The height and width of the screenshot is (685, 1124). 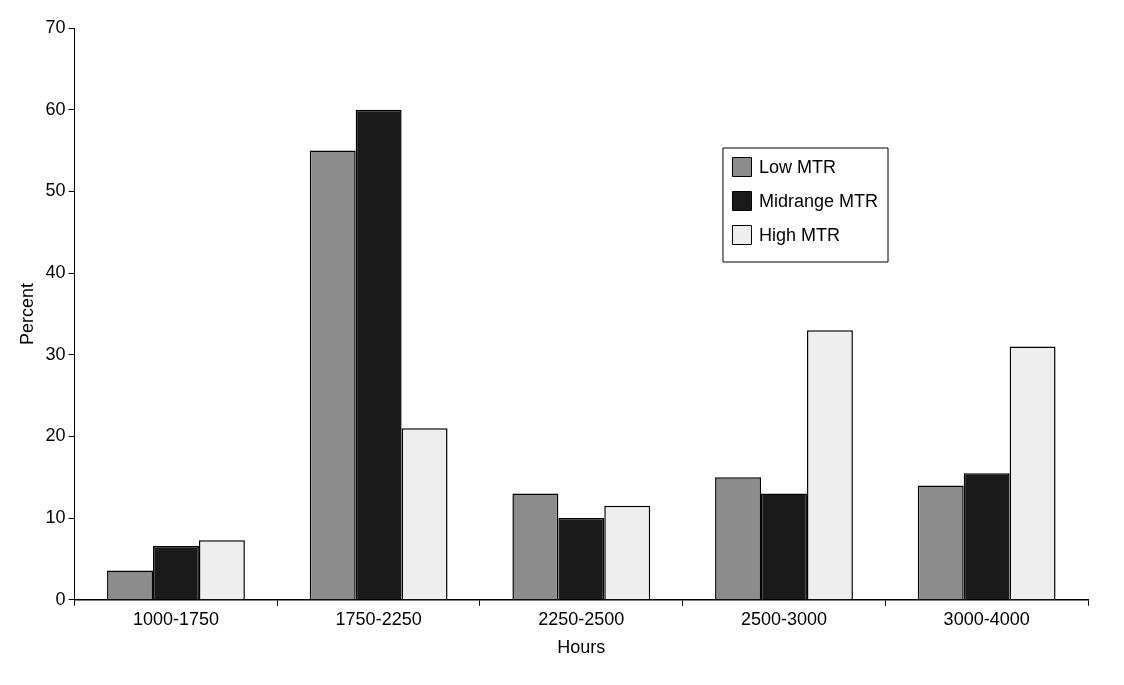 What do you see at coordinates (55, 353) in the screenshot?
I see `y-tick-label: 30` at bounding box center [55, 353].